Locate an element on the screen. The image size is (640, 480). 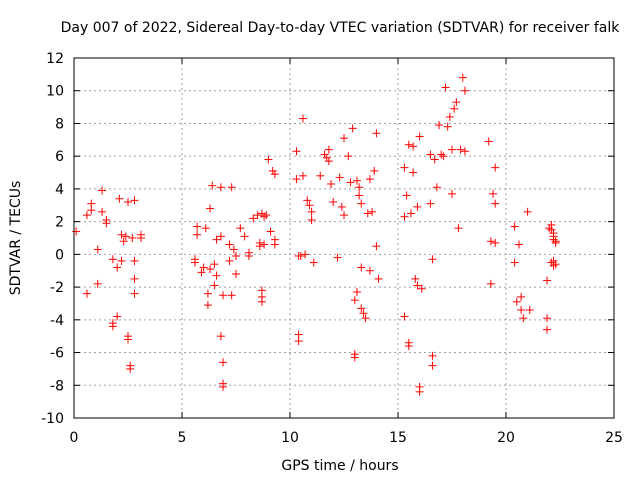
y-tick-label: 0 is located at coordinates (59, 255).